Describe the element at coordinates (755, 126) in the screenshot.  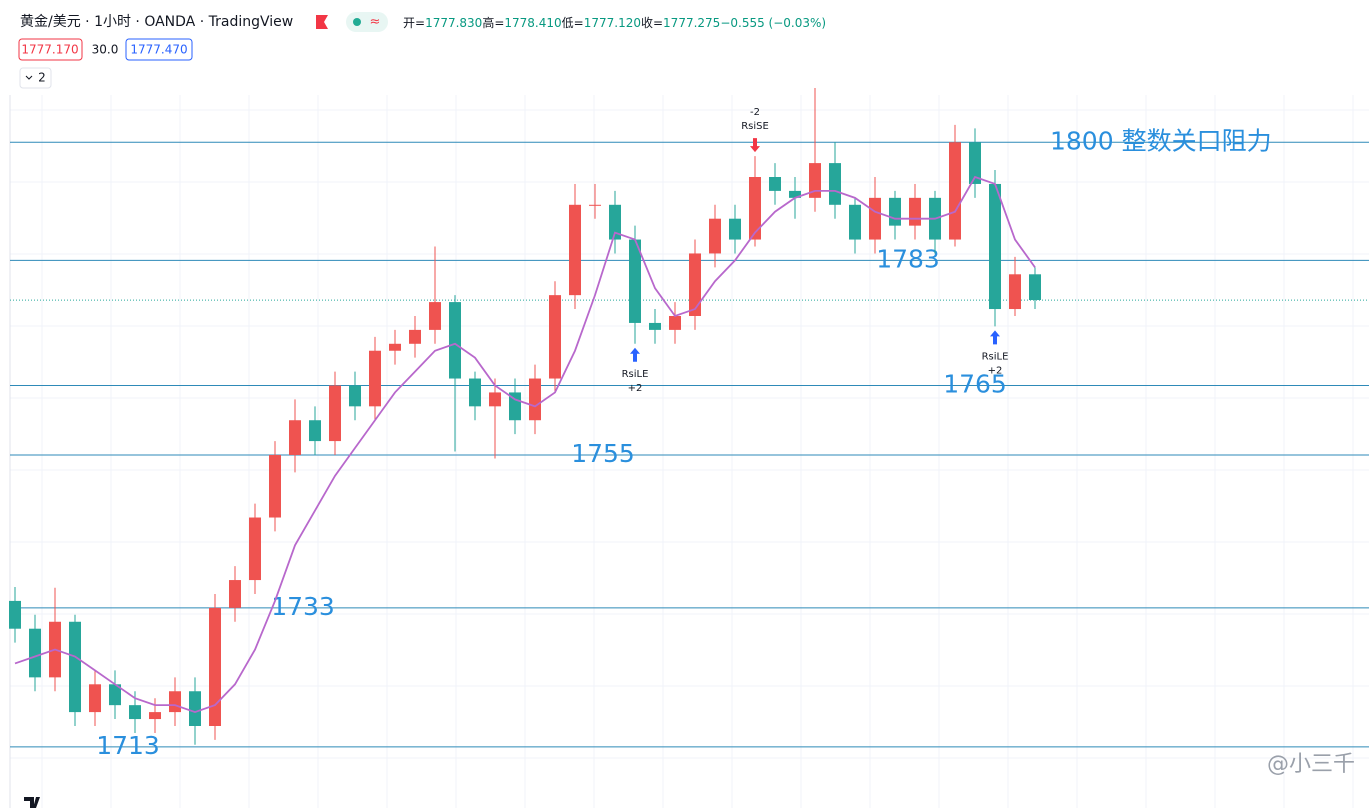
I see `signal-label: RsiSE` at that location.